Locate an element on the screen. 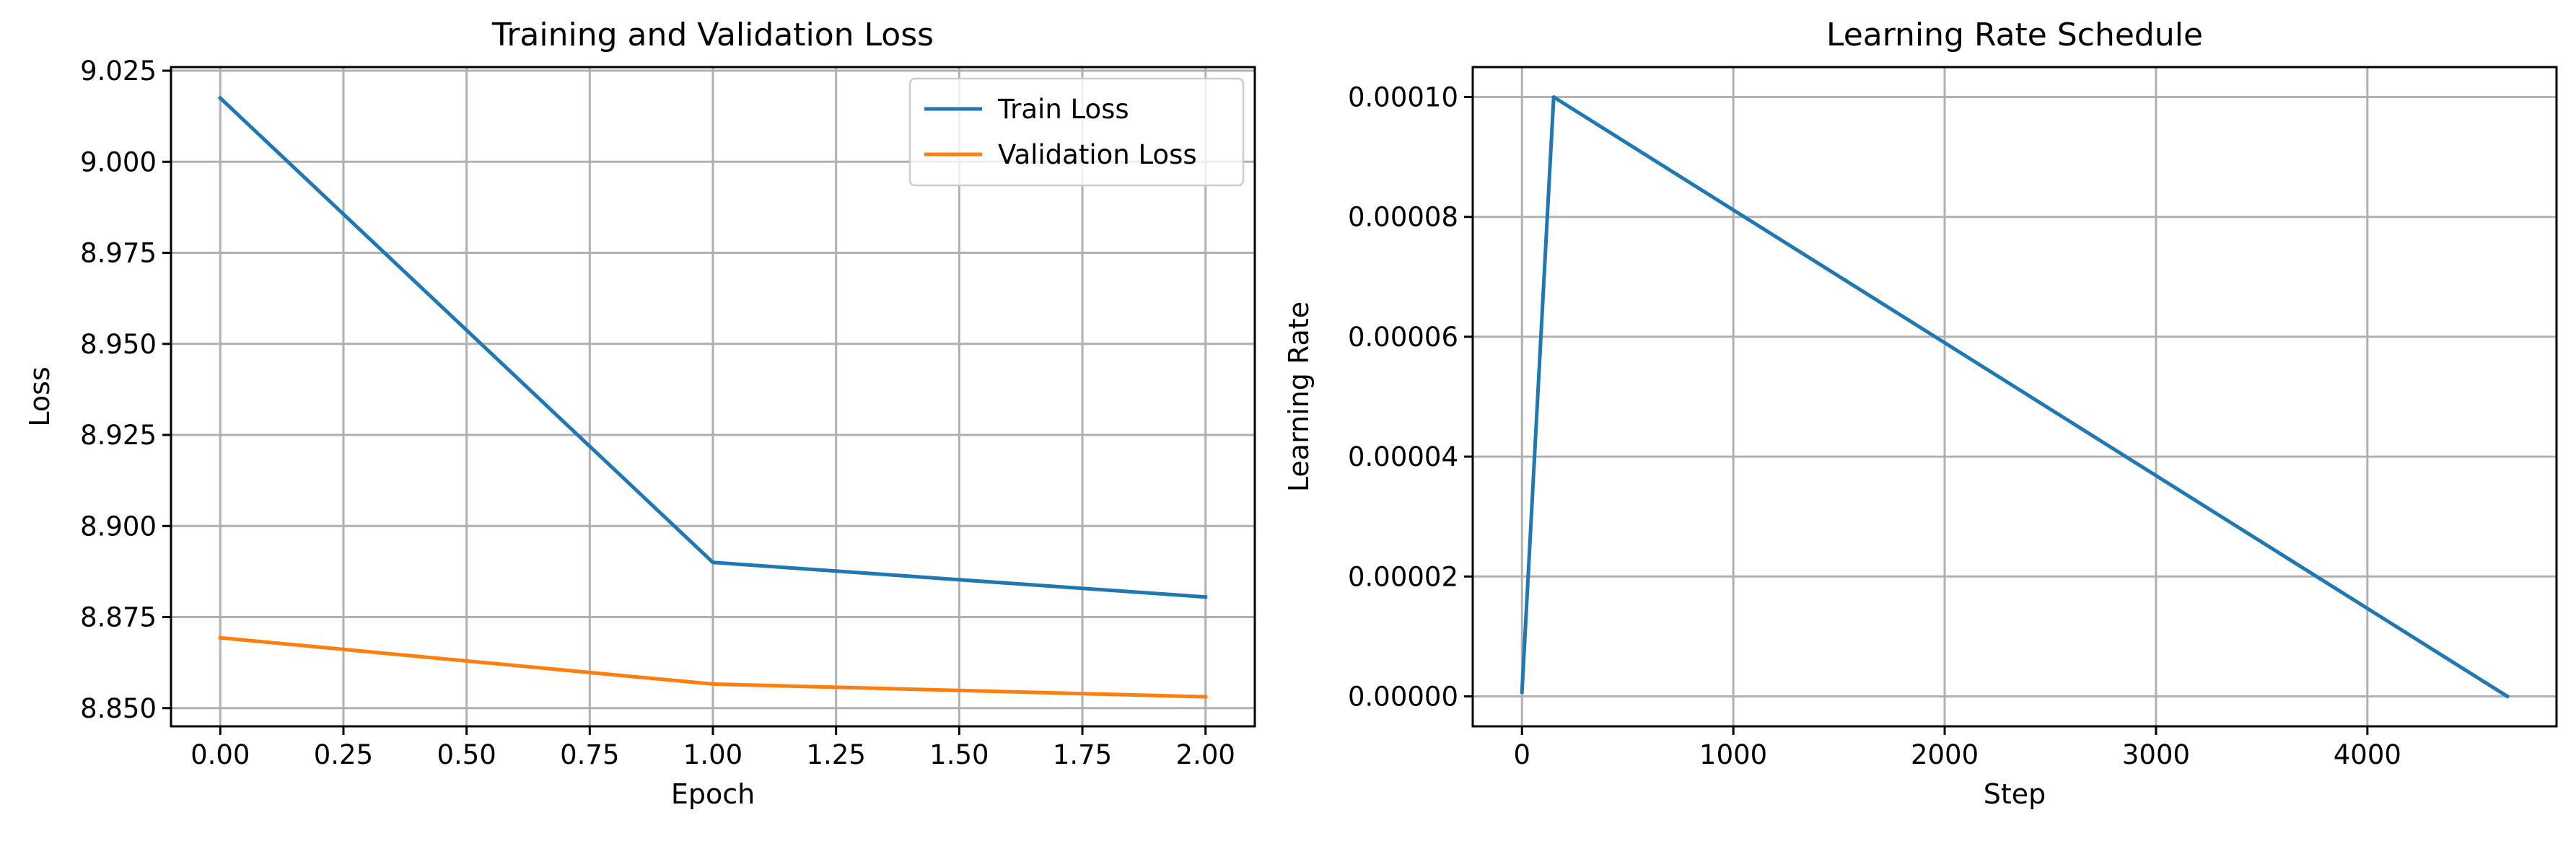 The width and height of the screenshot is (2576, 841). x-tick-label: 1000 is located at coordinates (1733, 754).